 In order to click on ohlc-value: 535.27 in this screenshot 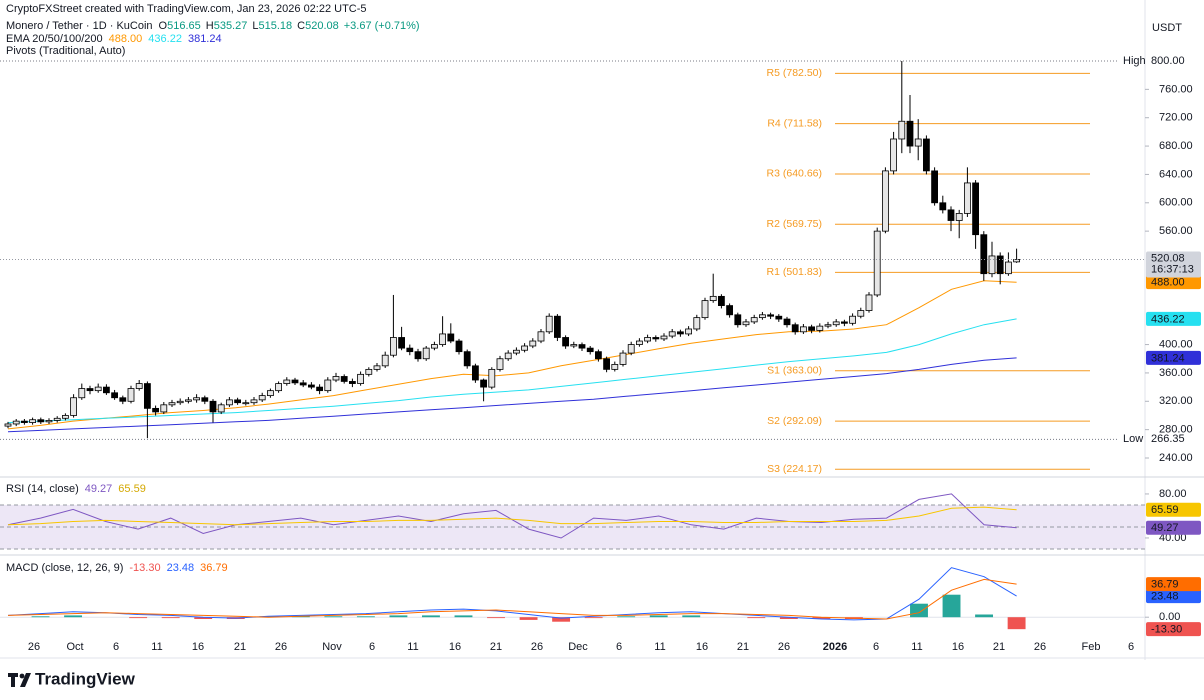, I will do `click(231, 26)`.